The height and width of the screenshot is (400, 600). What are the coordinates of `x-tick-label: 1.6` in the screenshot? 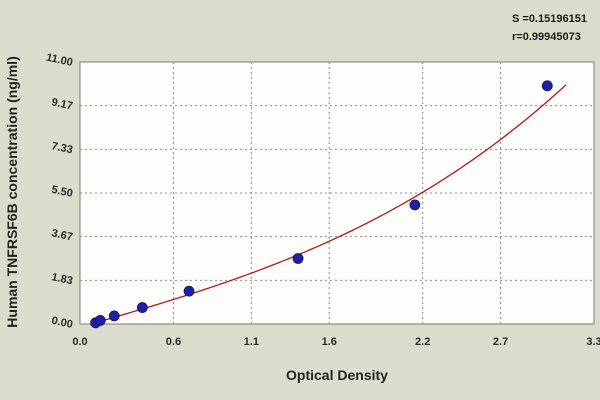 It's located at (329, 342).